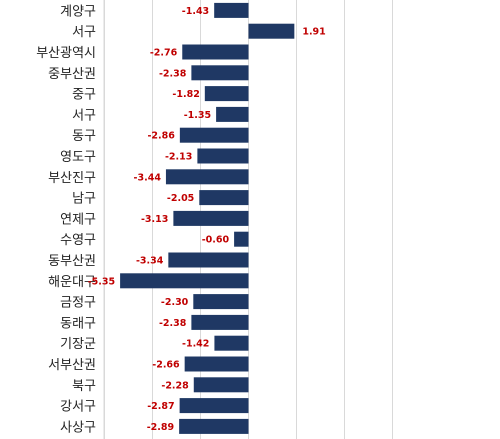  What do you see at coordinates (175, 302) in the screenshot?
I see `value-label-14: -2.30` at bounding box center [175, 302].